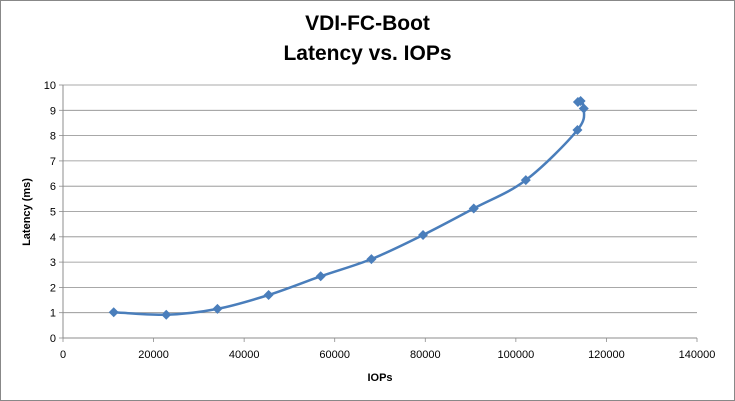 This screenshot has height=401, width=735. What do you see at coordinates (425, 355) in the screenshot?
I see `x-tick-label: 80000` at bounding box center [425, 355].